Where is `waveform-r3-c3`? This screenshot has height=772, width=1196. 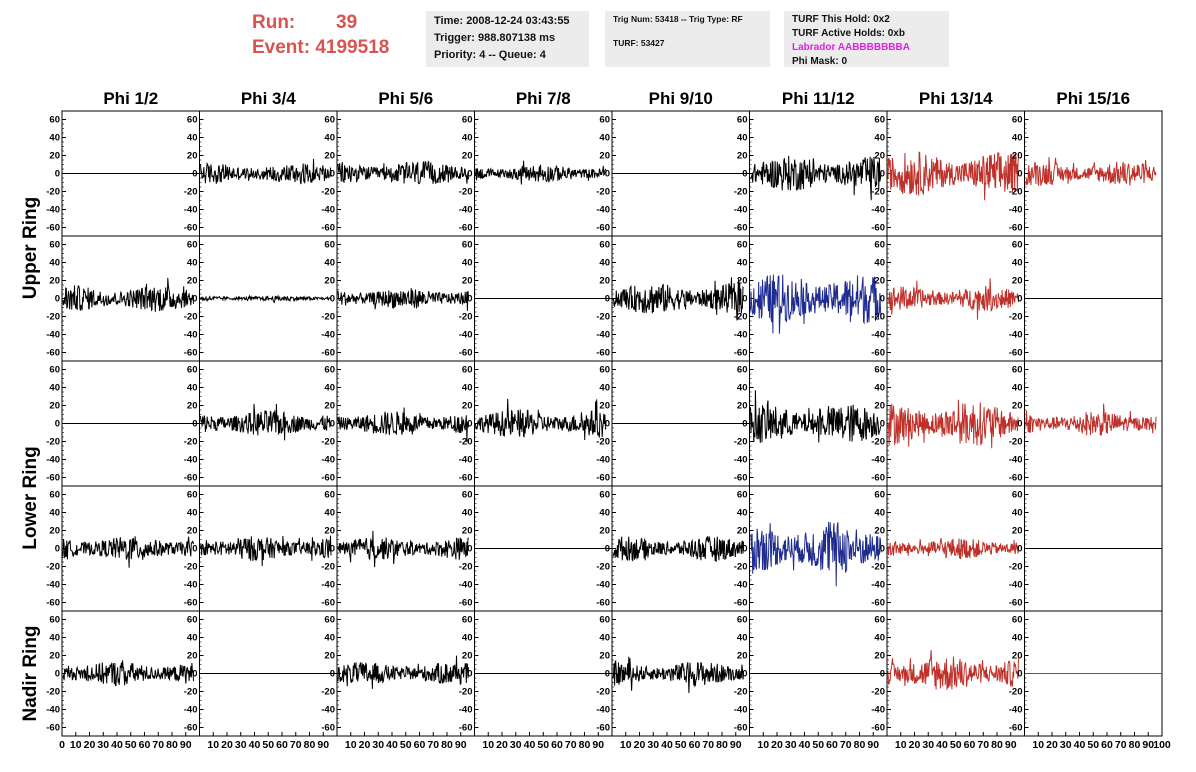
waveform-r3-c3 is located at coordinates (403, 425).